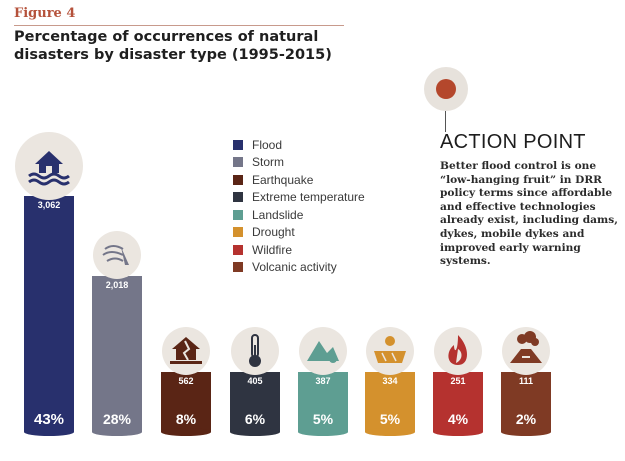  I want to click on legend-item: Wildfire, so click(299, 250).